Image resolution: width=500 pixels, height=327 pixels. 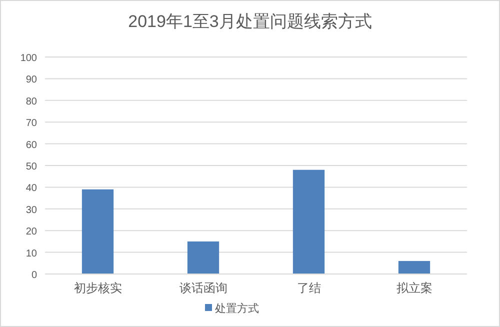 I want to click on x-tick-label: 拟立案, so click(x=414, y=288).